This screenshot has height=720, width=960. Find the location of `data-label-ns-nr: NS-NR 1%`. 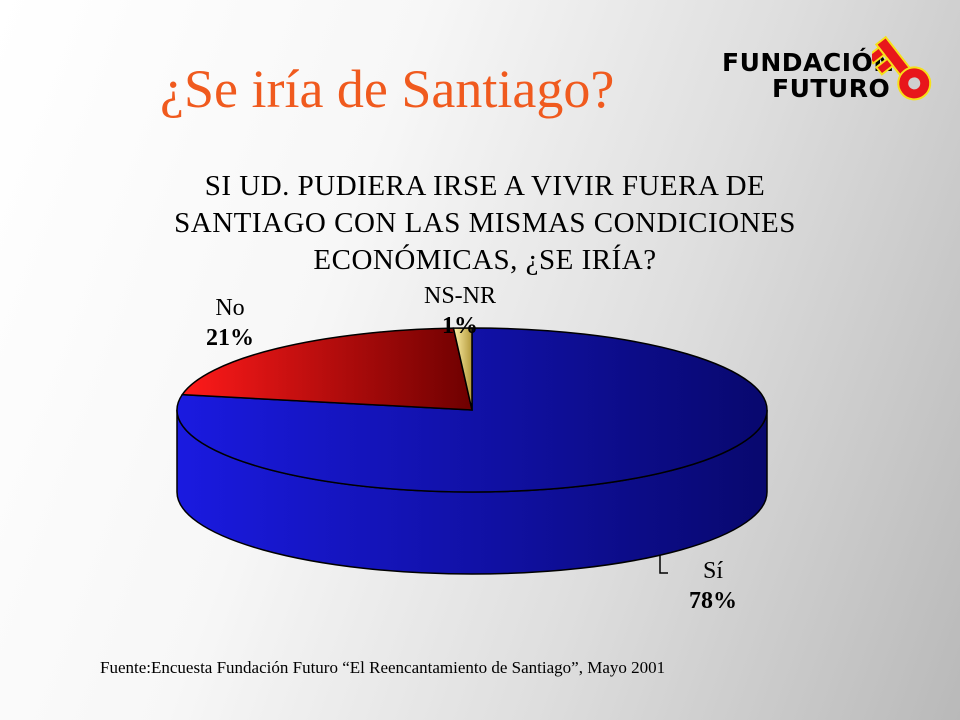

data-label-ns-nr: NS-NR 1% is located at coordinates (460, 311).